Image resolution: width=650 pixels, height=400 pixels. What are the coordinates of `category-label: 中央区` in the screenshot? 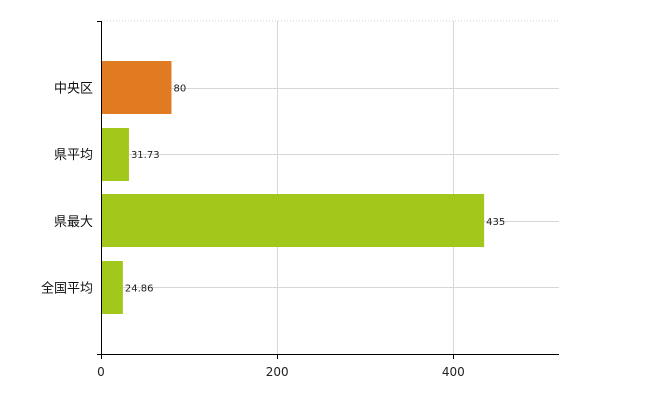 It's located at (73, 89).